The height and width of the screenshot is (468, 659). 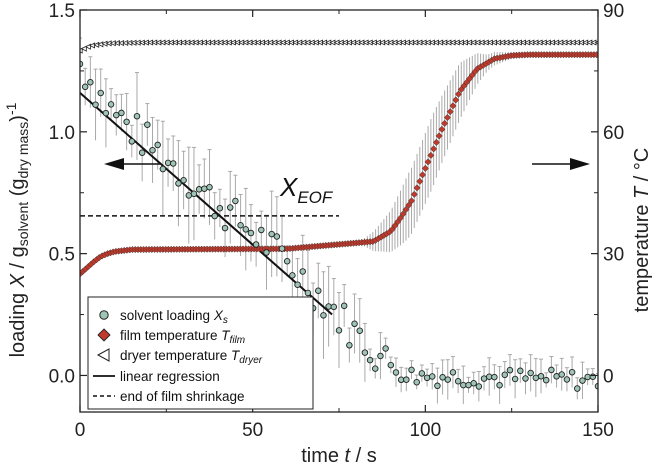 I want to click on left-y-label-sub2: dry mass, so click(x=23, y=150).